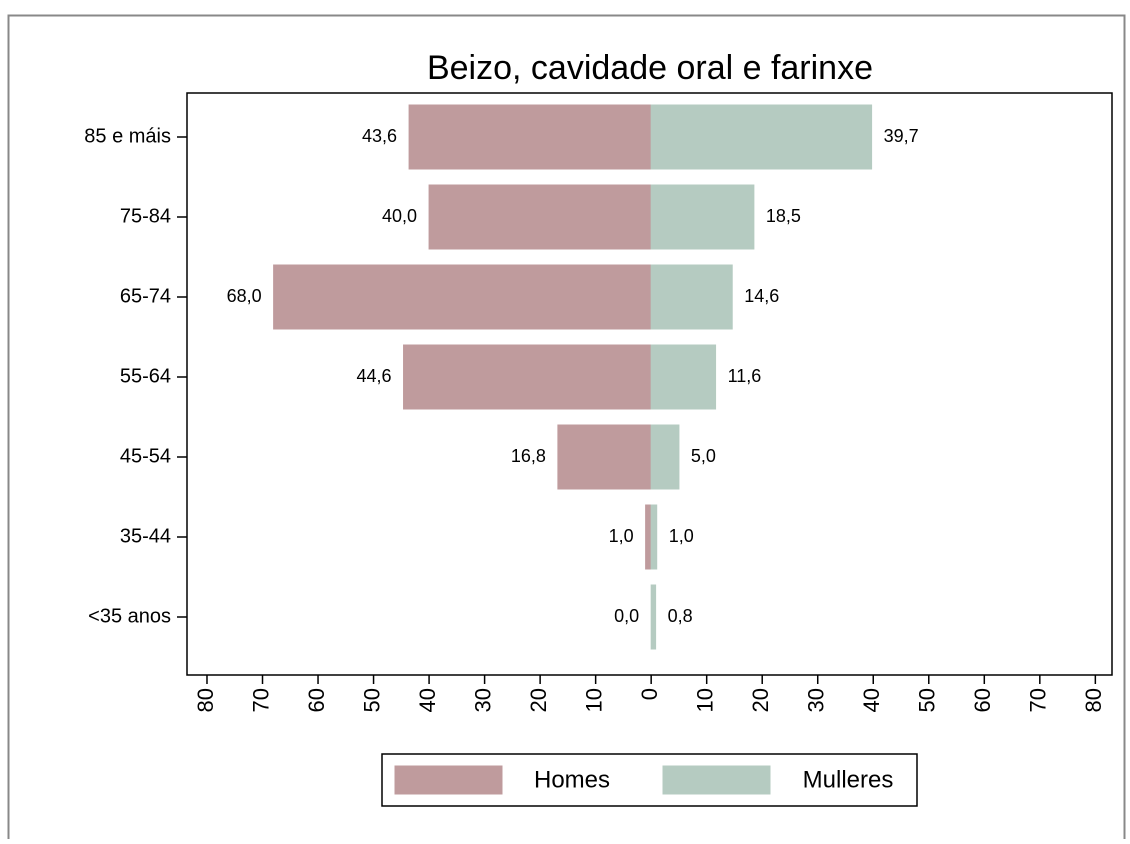  I want to click on chart-title: Beizo, cavidade oral e farinxe, so click(650, 68).